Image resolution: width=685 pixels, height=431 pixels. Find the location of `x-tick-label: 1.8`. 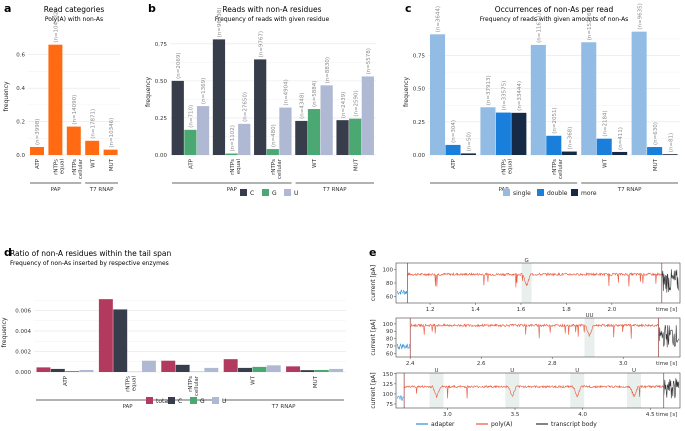

x-tick-label: 1.8 is located at coordinates (566, 310).